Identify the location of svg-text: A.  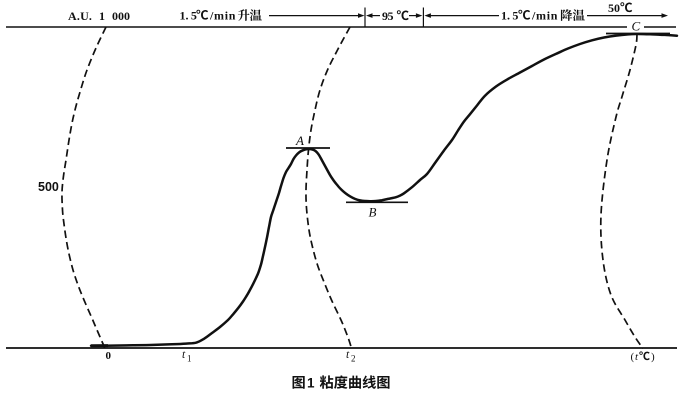
(299, 140).